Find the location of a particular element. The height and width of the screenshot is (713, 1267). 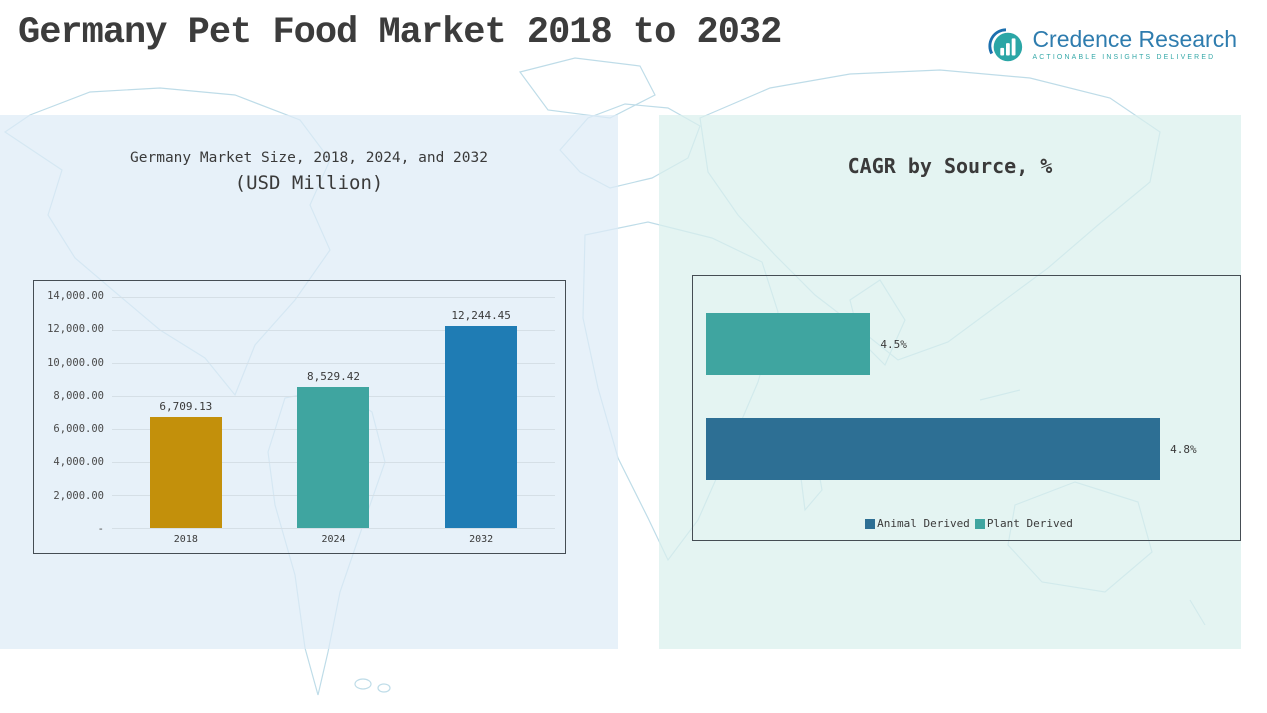

bar-2024 is located at coordinates (333, 457).